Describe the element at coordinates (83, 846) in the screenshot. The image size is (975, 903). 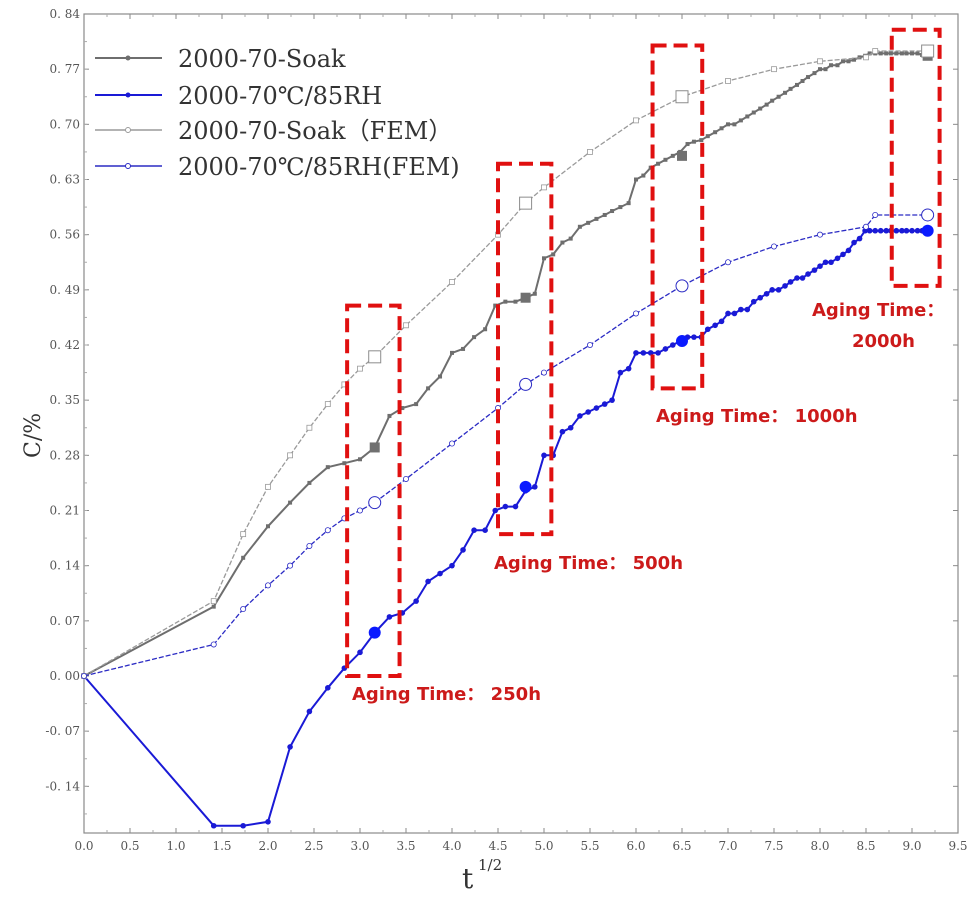
I see `x-tick-label: 0.0` at that location.